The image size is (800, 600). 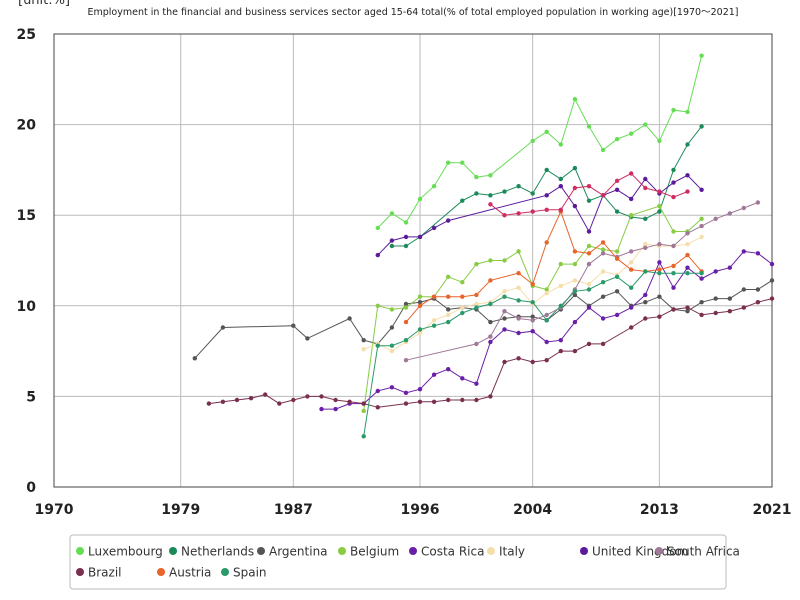 What do you see at coordinates (634, 552) in the screenshot?
I see `legend-item: United Kingdom` at bounding box center [634, 552].